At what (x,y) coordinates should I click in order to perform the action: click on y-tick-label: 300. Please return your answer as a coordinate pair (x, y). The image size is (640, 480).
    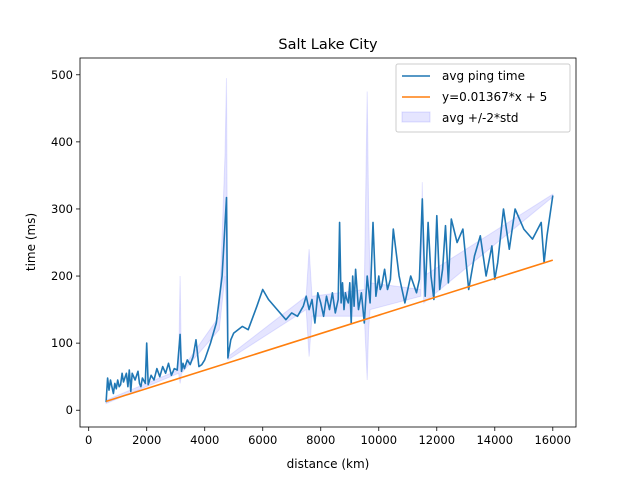
    Looking at the image, I should click on (62, 209).